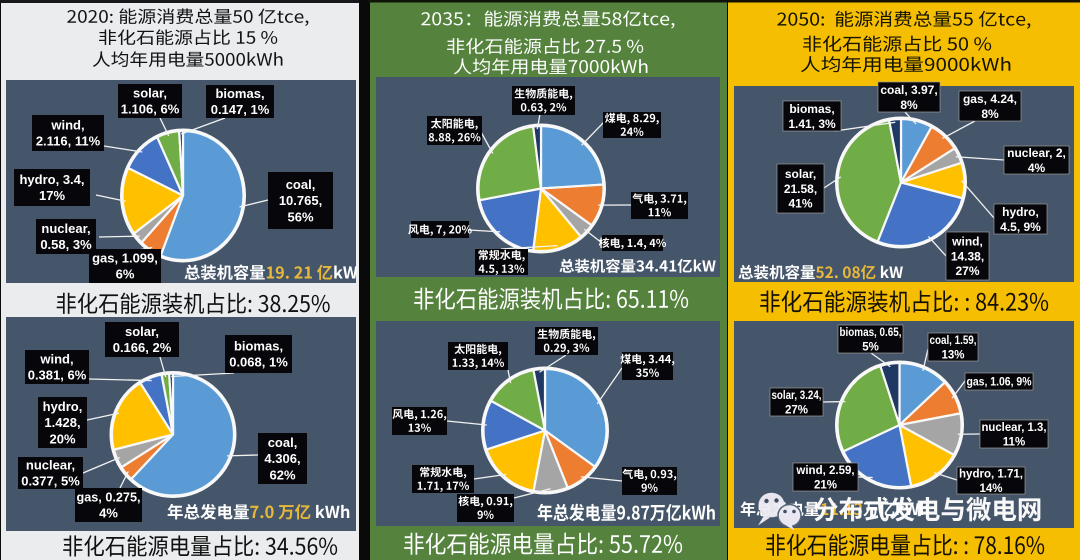 The height and width of the screenshot is (560, 1080). What do you see at coordinates (52, 195) in the screenshot?
I see `svg-text: 17%` at bounding box center [52, 195].